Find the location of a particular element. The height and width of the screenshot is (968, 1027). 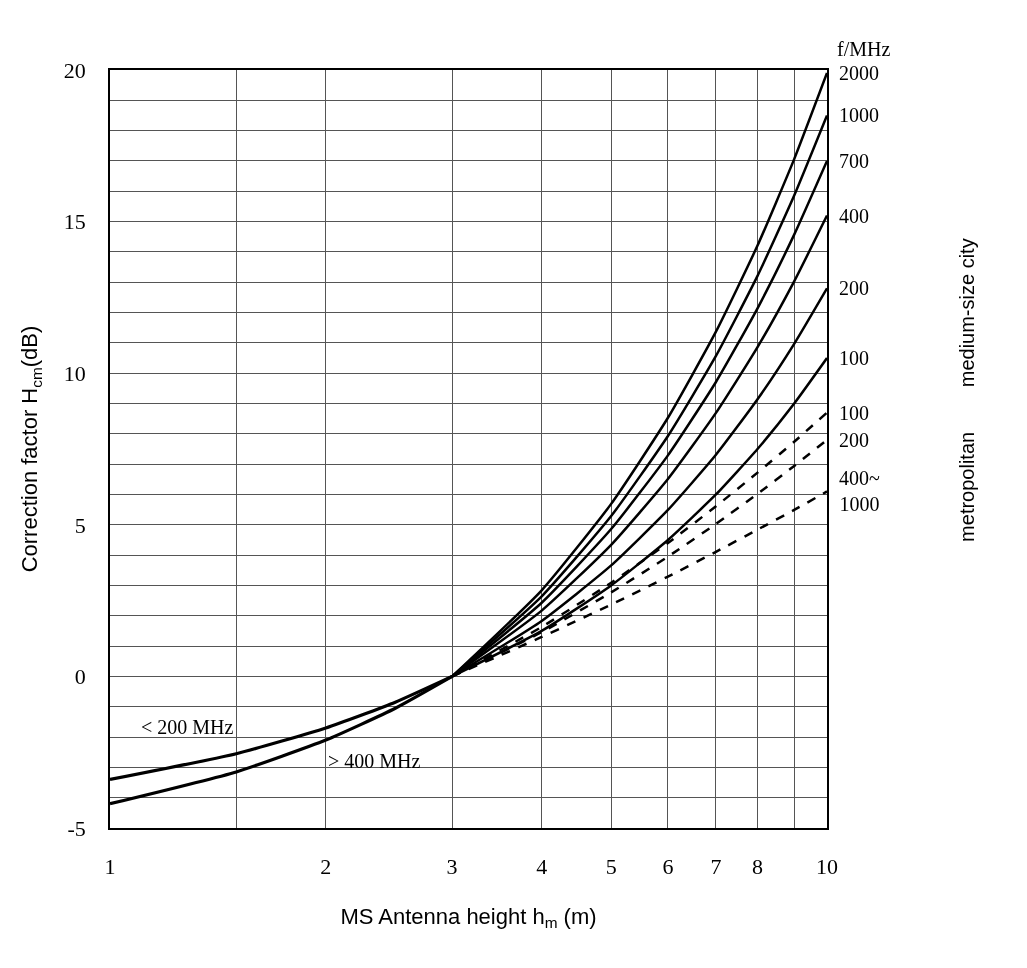

x-tick-label: 8 is located at coordinates (758, 867).